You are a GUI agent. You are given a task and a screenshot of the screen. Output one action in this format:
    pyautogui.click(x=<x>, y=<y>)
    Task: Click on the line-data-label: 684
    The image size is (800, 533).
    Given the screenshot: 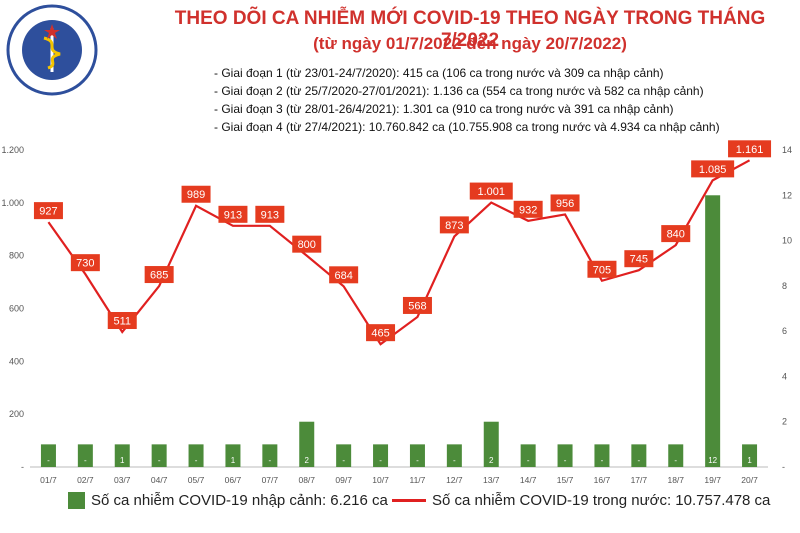 What is the action you would take?
    pyautogui.click(x=343, y=276)
    